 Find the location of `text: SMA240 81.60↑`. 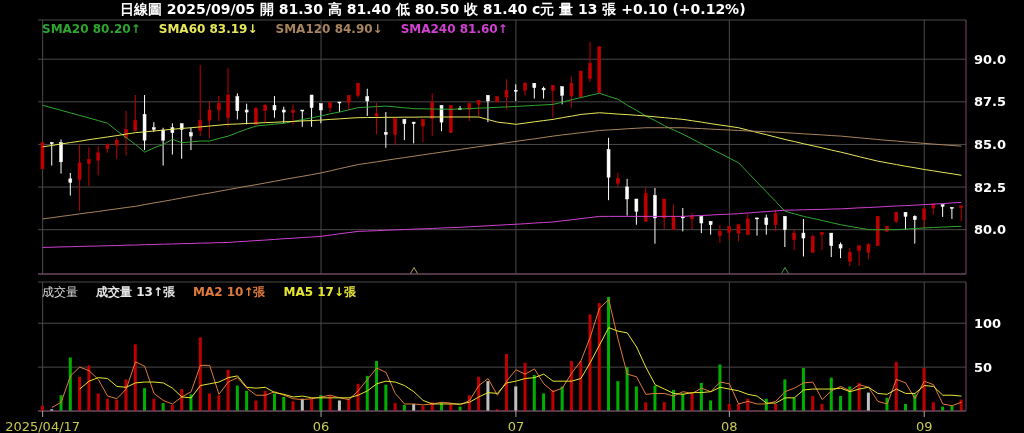

text: SMA240 81.60↑ is located at coordinates (454, 29).